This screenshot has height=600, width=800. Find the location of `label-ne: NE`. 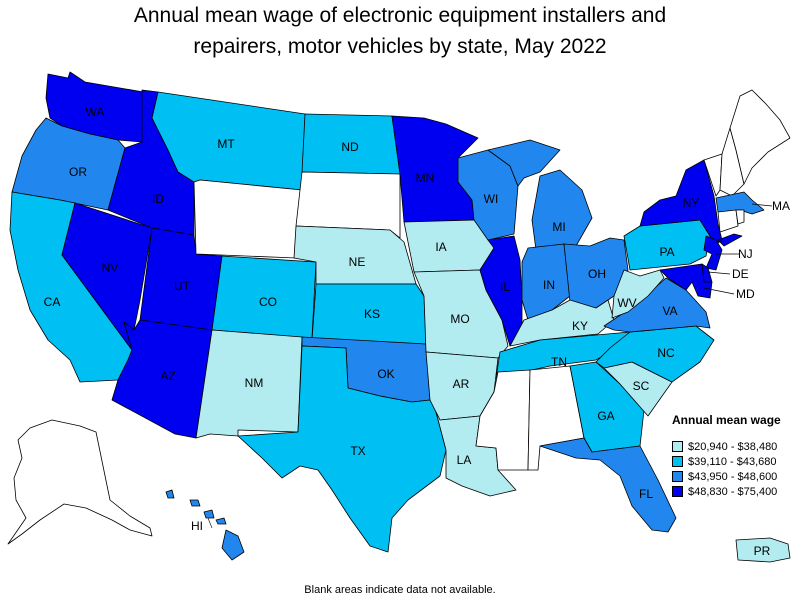

label-ne: NE is located at coordinates (357, 262).